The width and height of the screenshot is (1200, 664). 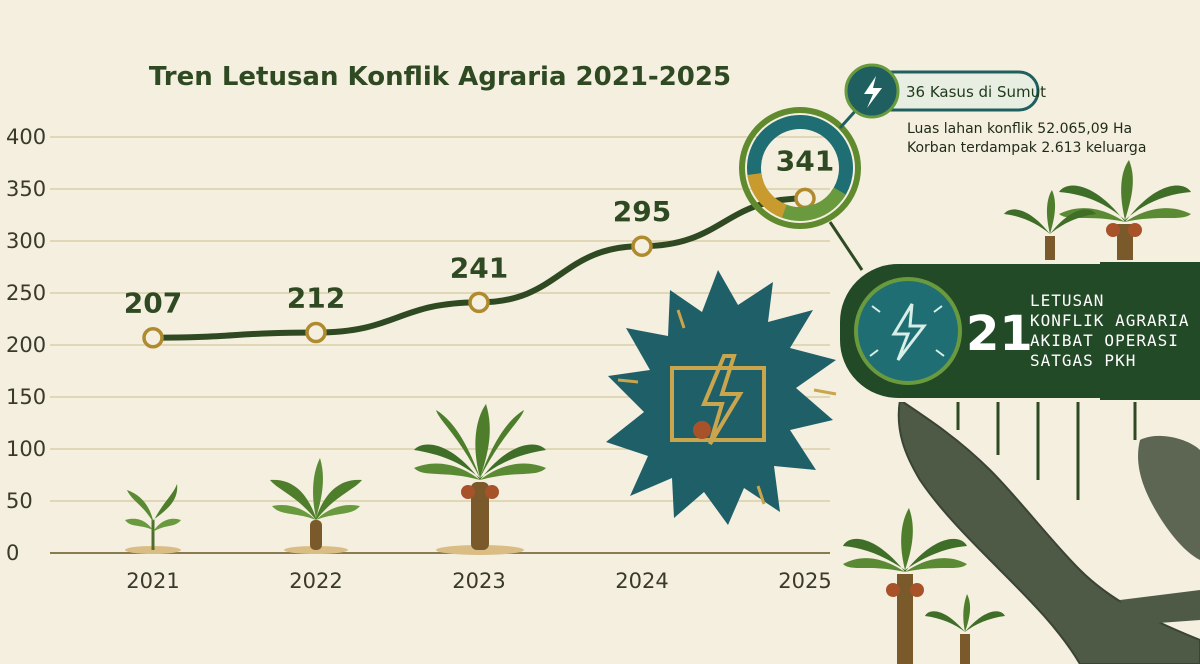 I want to click on y-tick-label: 150, so click(x=26, y=397).